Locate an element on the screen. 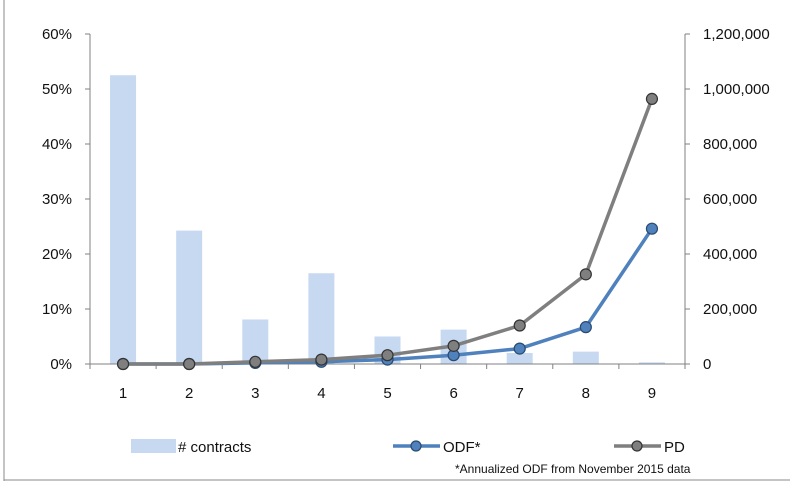  x-tick-label: 7 is located at coordinates (520, 393).